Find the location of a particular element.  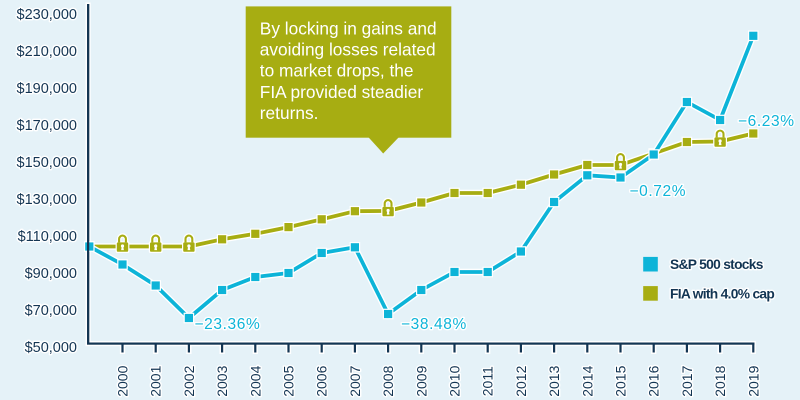

svg-text: 2012 is located at coordinates (521, 380).